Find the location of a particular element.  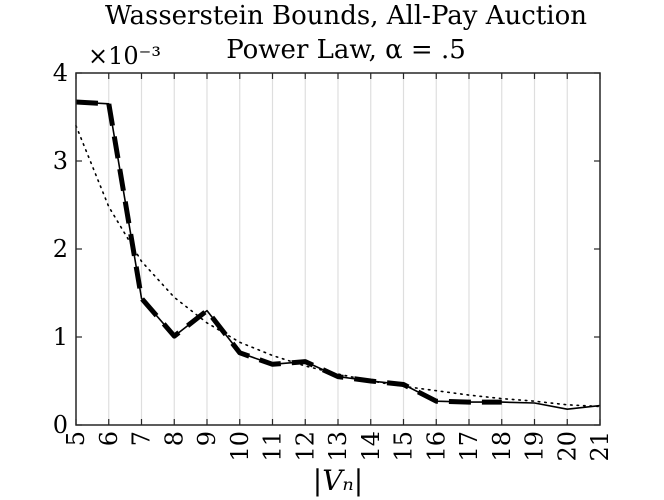

x-tick-label: 12 is located at coordinates (305, 446).